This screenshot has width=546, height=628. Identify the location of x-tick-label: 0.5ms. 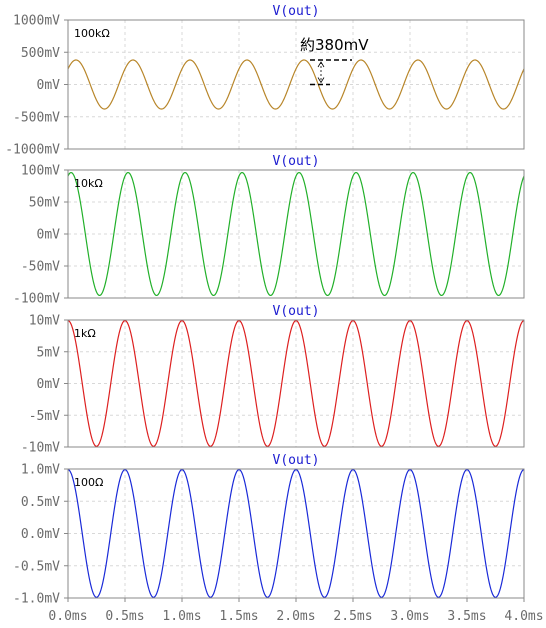
(124, 616).